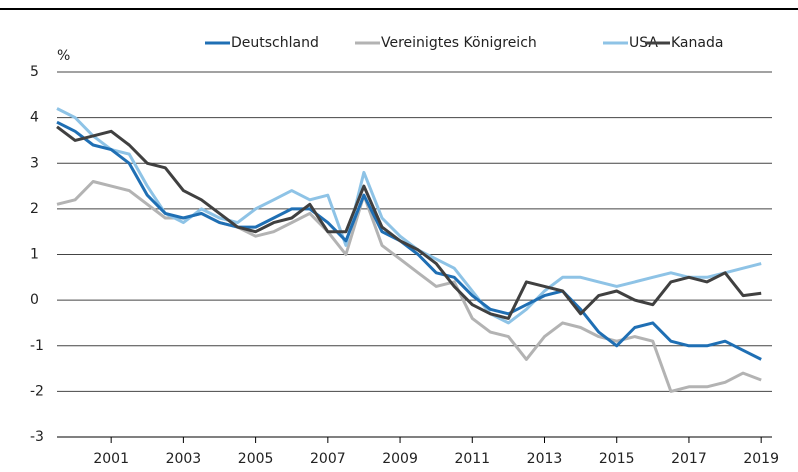 This screenshot has width=798, height=472. What do you see at coordinates (459, 43) in the screenshot?
I see `legend-label: Vereinigtes Königreich` at bounding box center [459, 43].